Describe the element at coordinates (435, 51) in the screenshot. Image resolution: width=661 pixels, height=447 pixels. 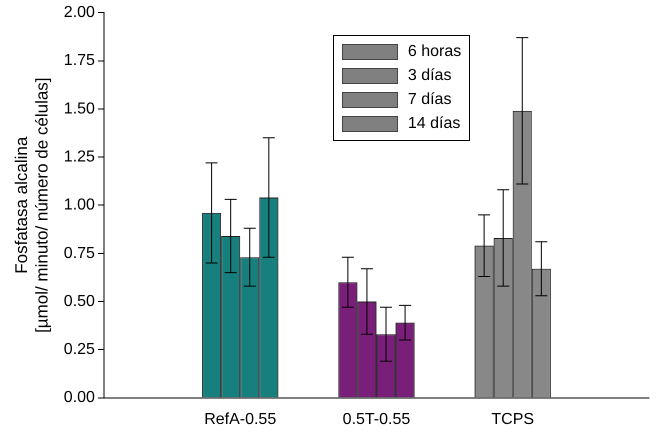
I see `legend-label: 6 horas` at that location.